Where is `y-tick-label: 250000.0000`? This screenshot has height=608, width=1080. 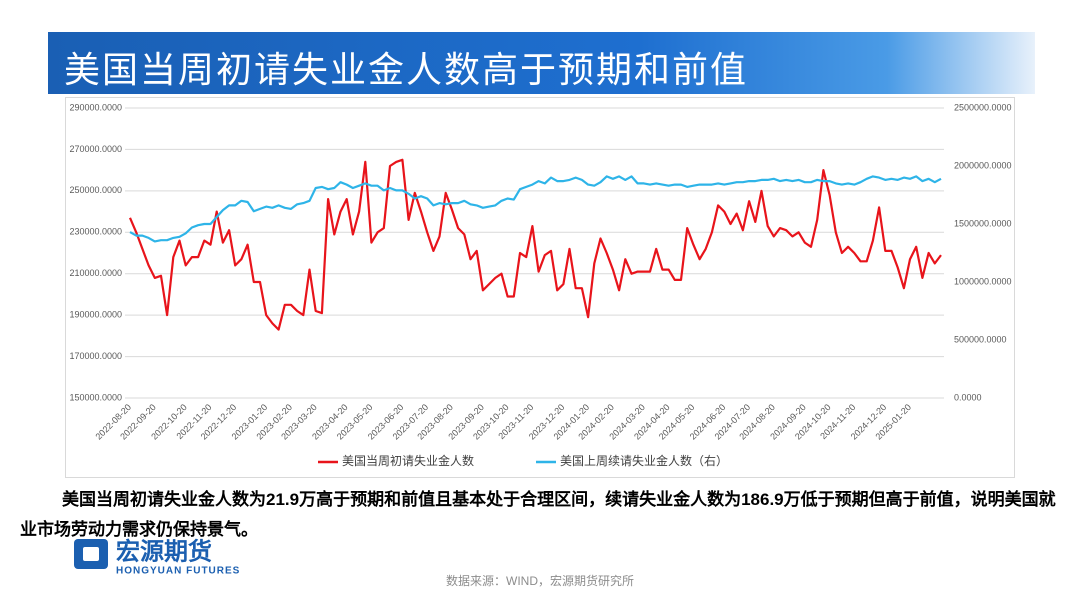
y-tick-label: 250000.0000 is located at coordinates (95, 190).